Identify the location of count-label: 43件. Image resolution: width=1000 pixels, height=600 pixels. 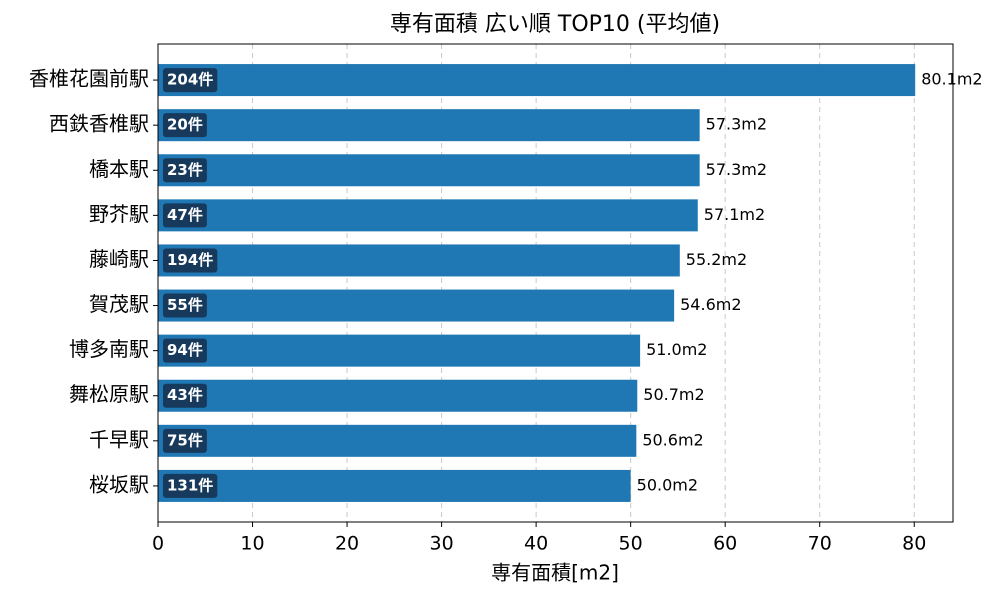
(185, 395).